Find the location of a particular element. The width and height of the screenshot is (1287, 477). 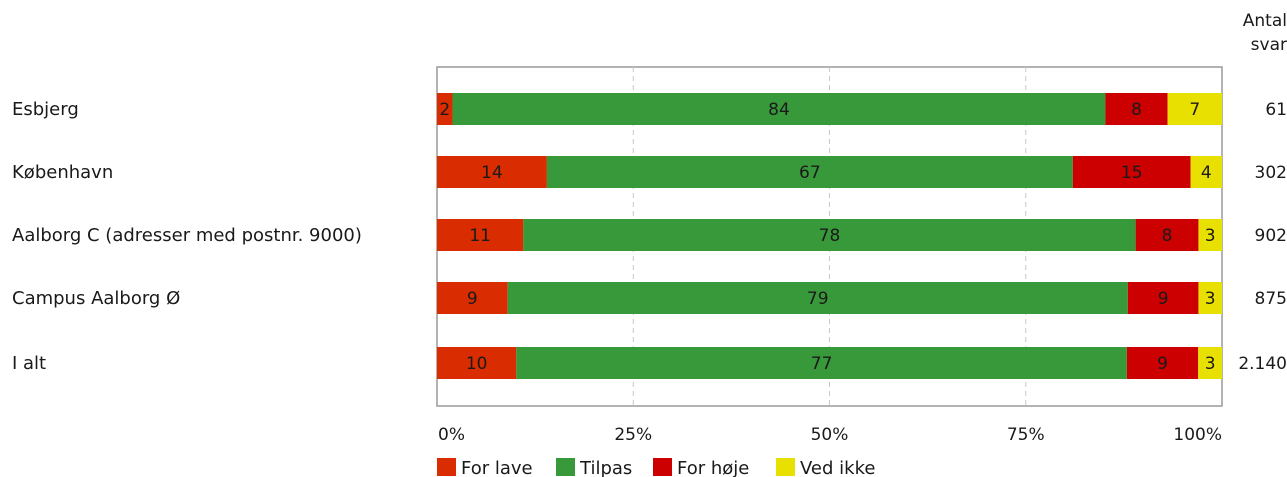

data-label: 11 is located at coordinates (480, 236).